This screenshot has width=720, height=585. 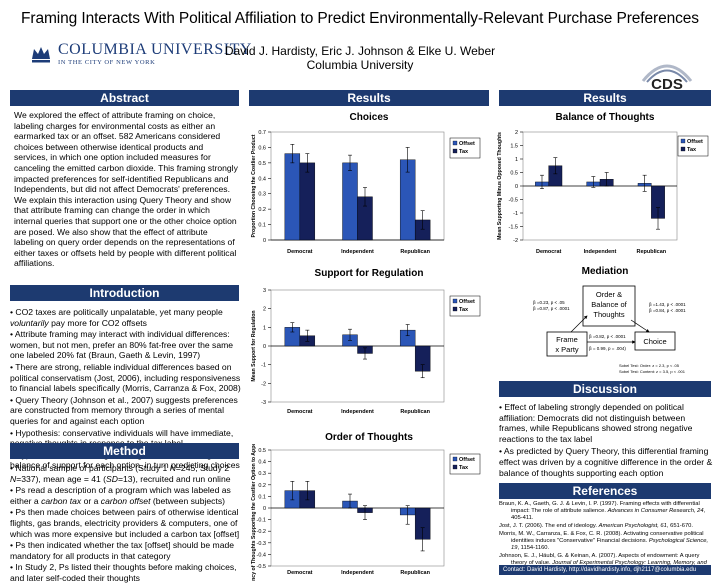 What do you see at coordinates (654, 341) in the screenshot?
I see `choice-box-label: Choice` at bounding box center [654, 341].